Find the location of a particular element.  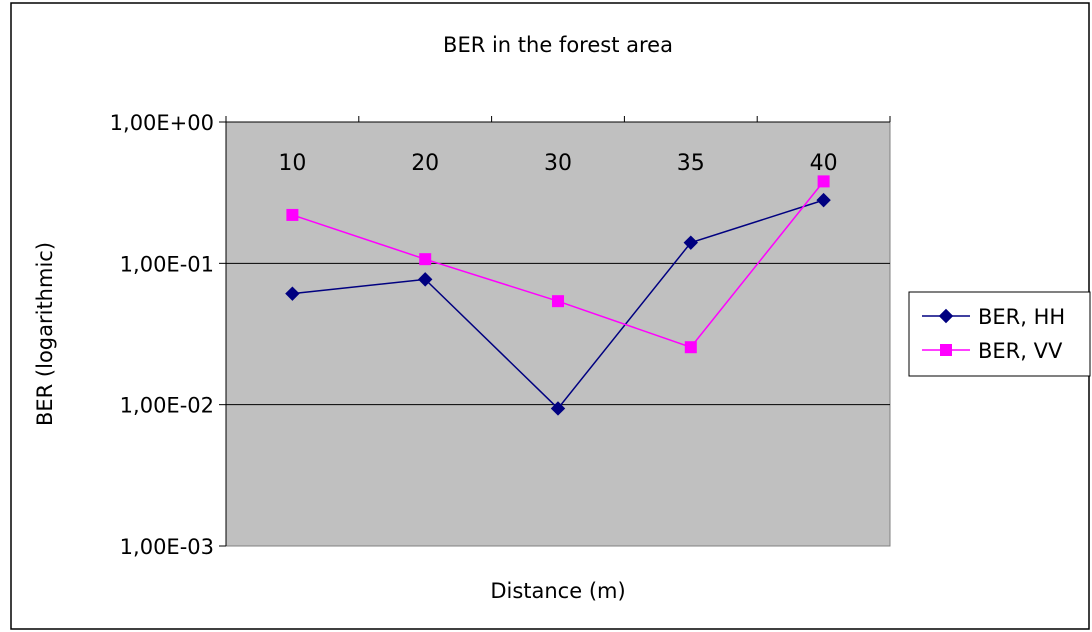

x-tick-label: 10 is located at coordinates (292, 163).